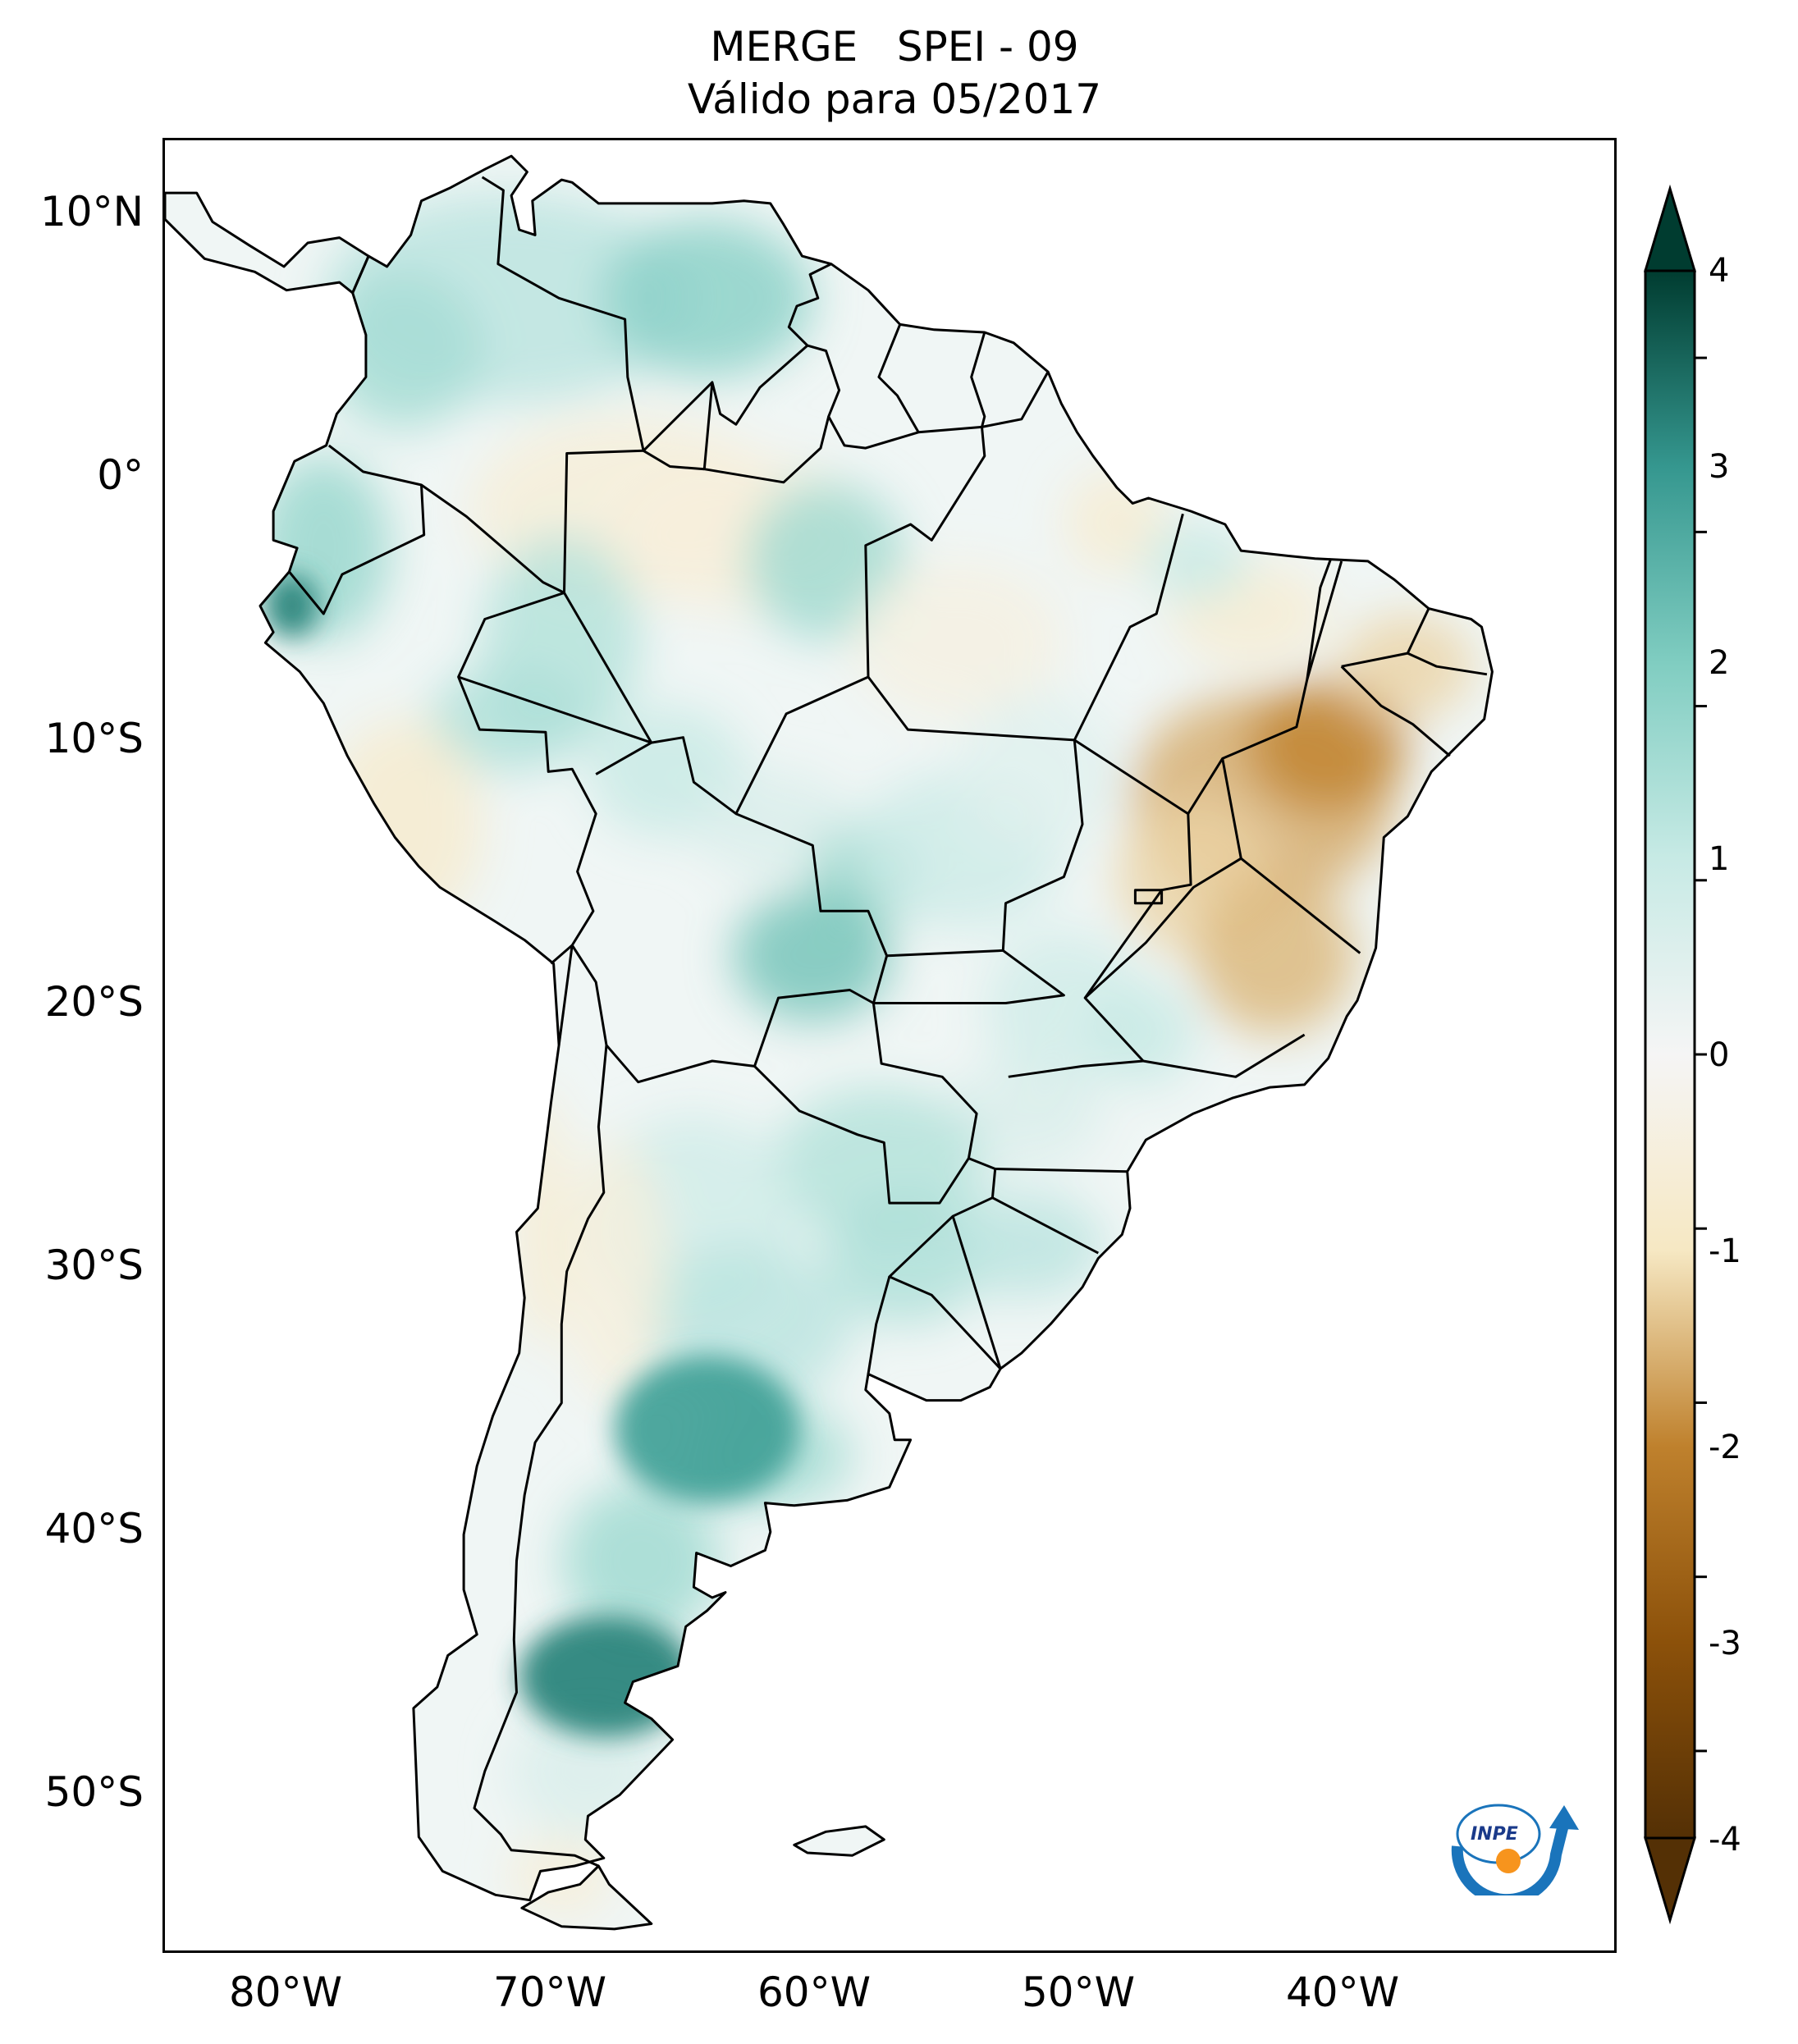 This screenshot has height=2044, width=1798. I want to click on colorbar-tick-label: -4, so click(1725, 1840).